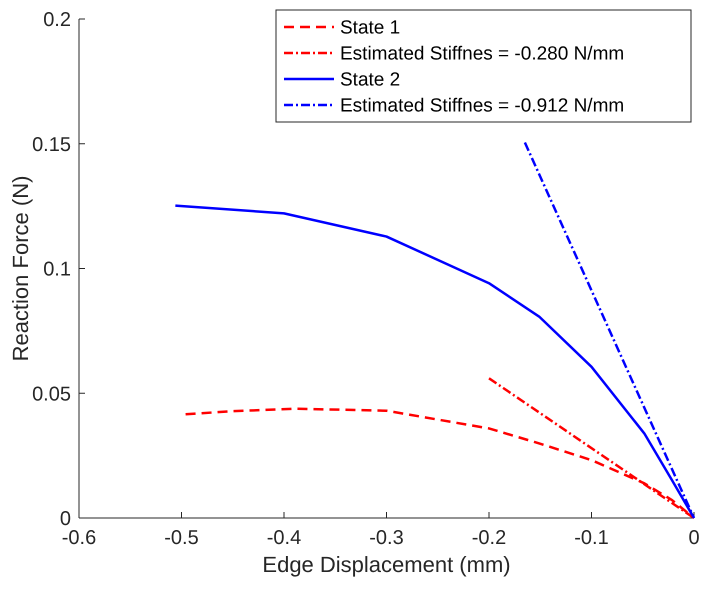 The width and height of the screenshot is (710, 598). I want to click on x-axis-title: Edge Displacement (mm), so click(386, 564).